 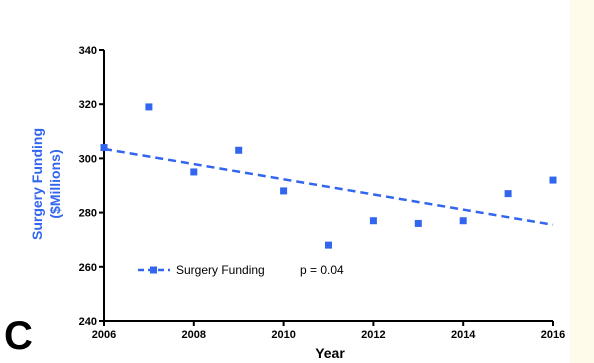 I want to click on y-tick-label: 320, so click(x=88, y=105).